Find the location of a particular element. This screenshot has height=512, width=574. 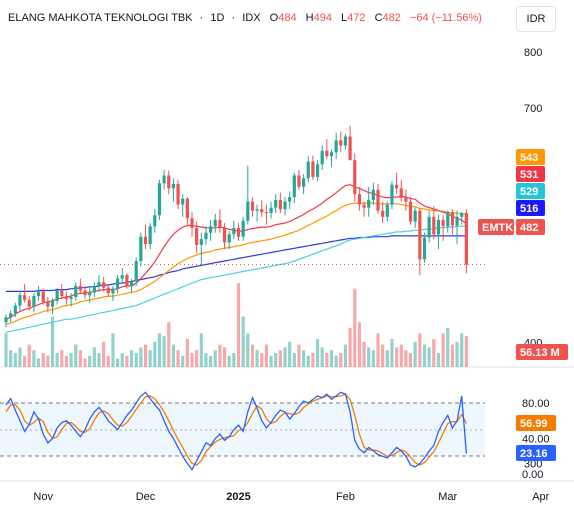

high-label: H is located at coordinates (310, 18).